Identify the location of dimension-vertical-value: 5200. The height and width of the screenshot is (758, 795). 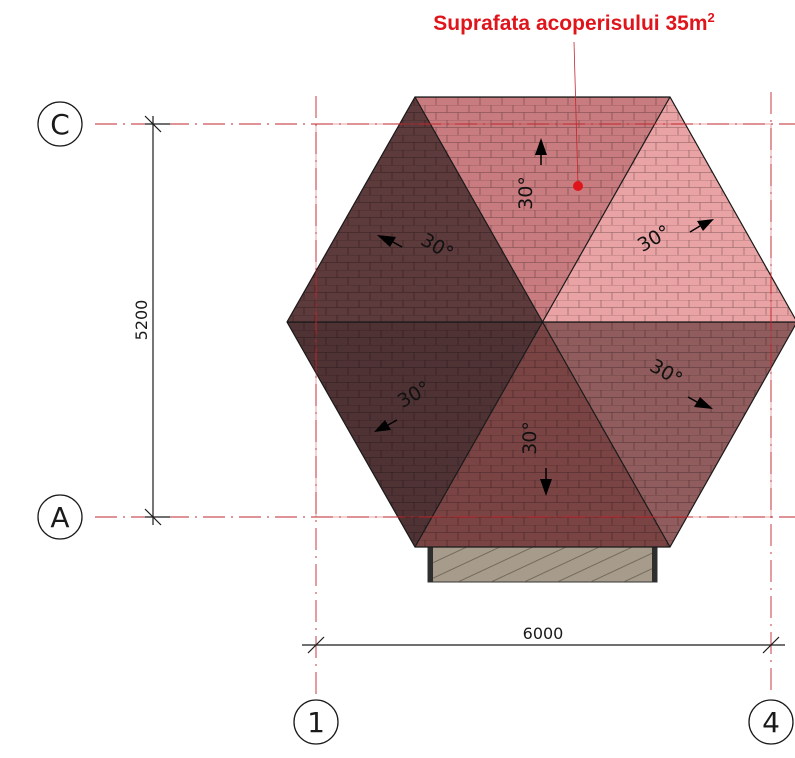
(141, 320).